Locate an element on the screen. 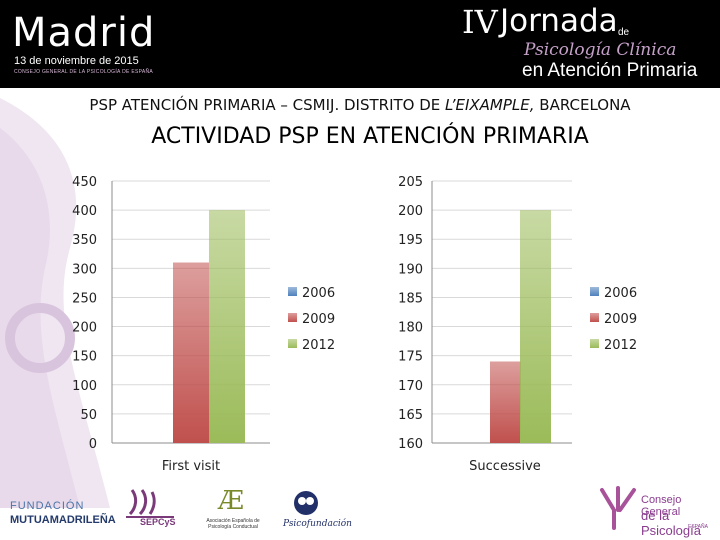 The width and height of the screenshot is (720, 540). background-decoration is located at coordinates (55, 303).